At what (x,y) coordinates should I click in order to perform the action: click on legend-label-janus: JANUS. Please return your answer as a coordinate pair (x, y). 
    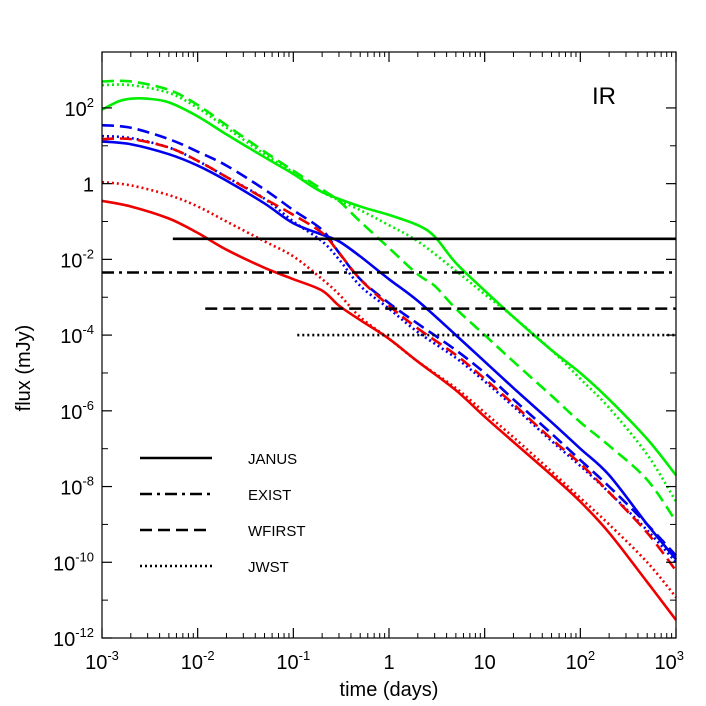
    Looking at the image, I should click on (272, 459).